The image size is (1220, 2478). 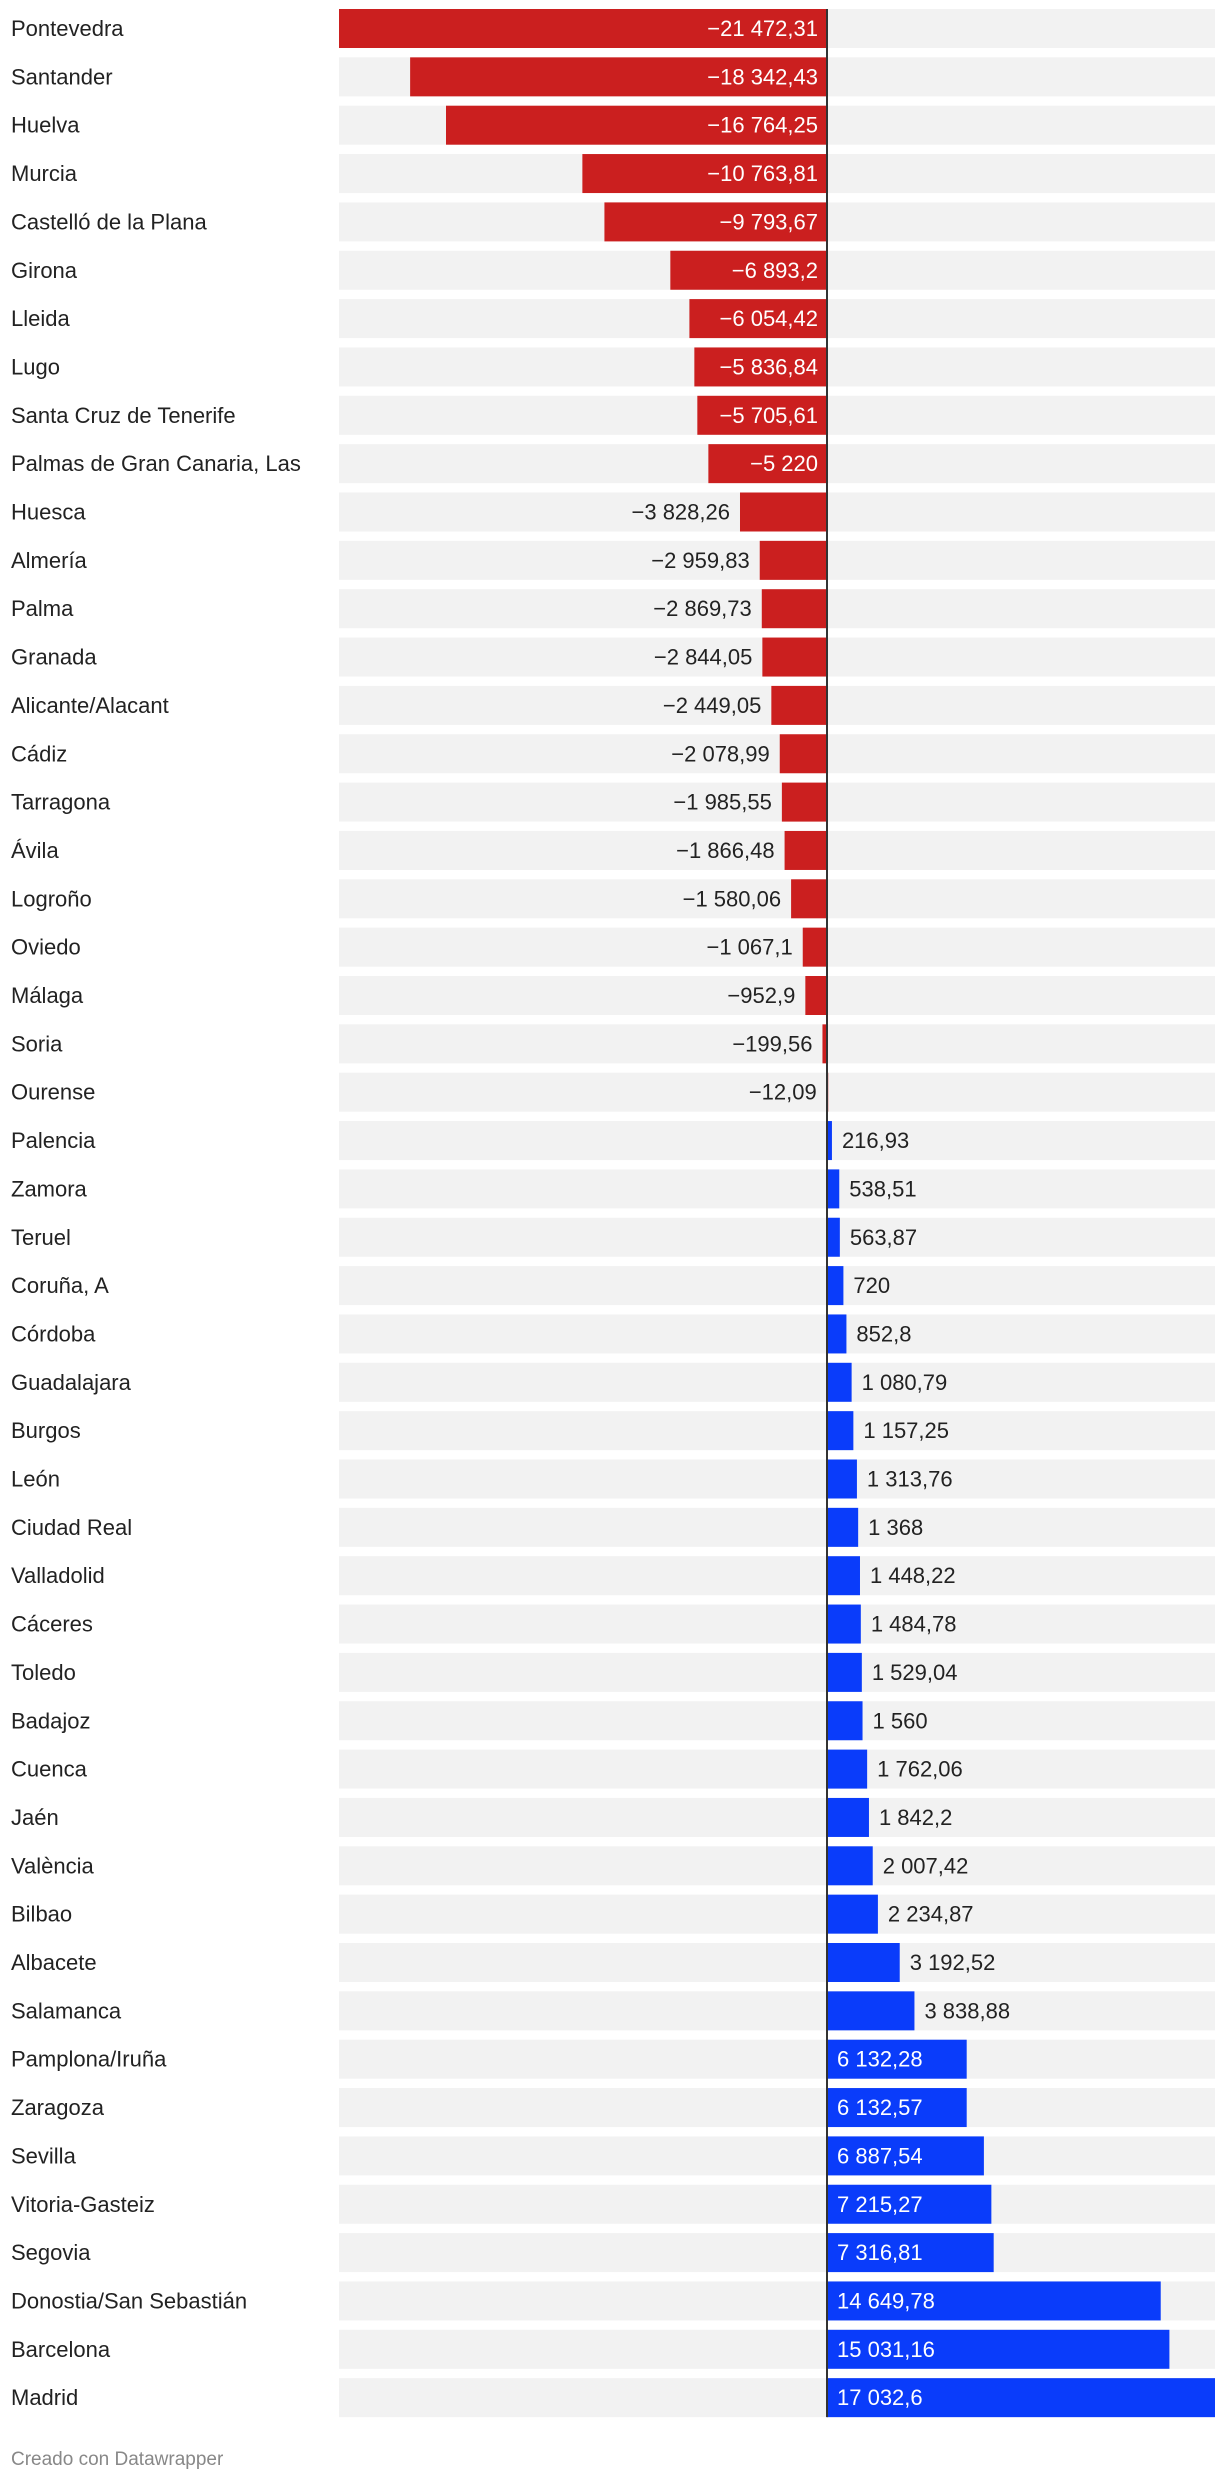 I want to click on value-label: −1 985,55, so click(x=722, y=802).